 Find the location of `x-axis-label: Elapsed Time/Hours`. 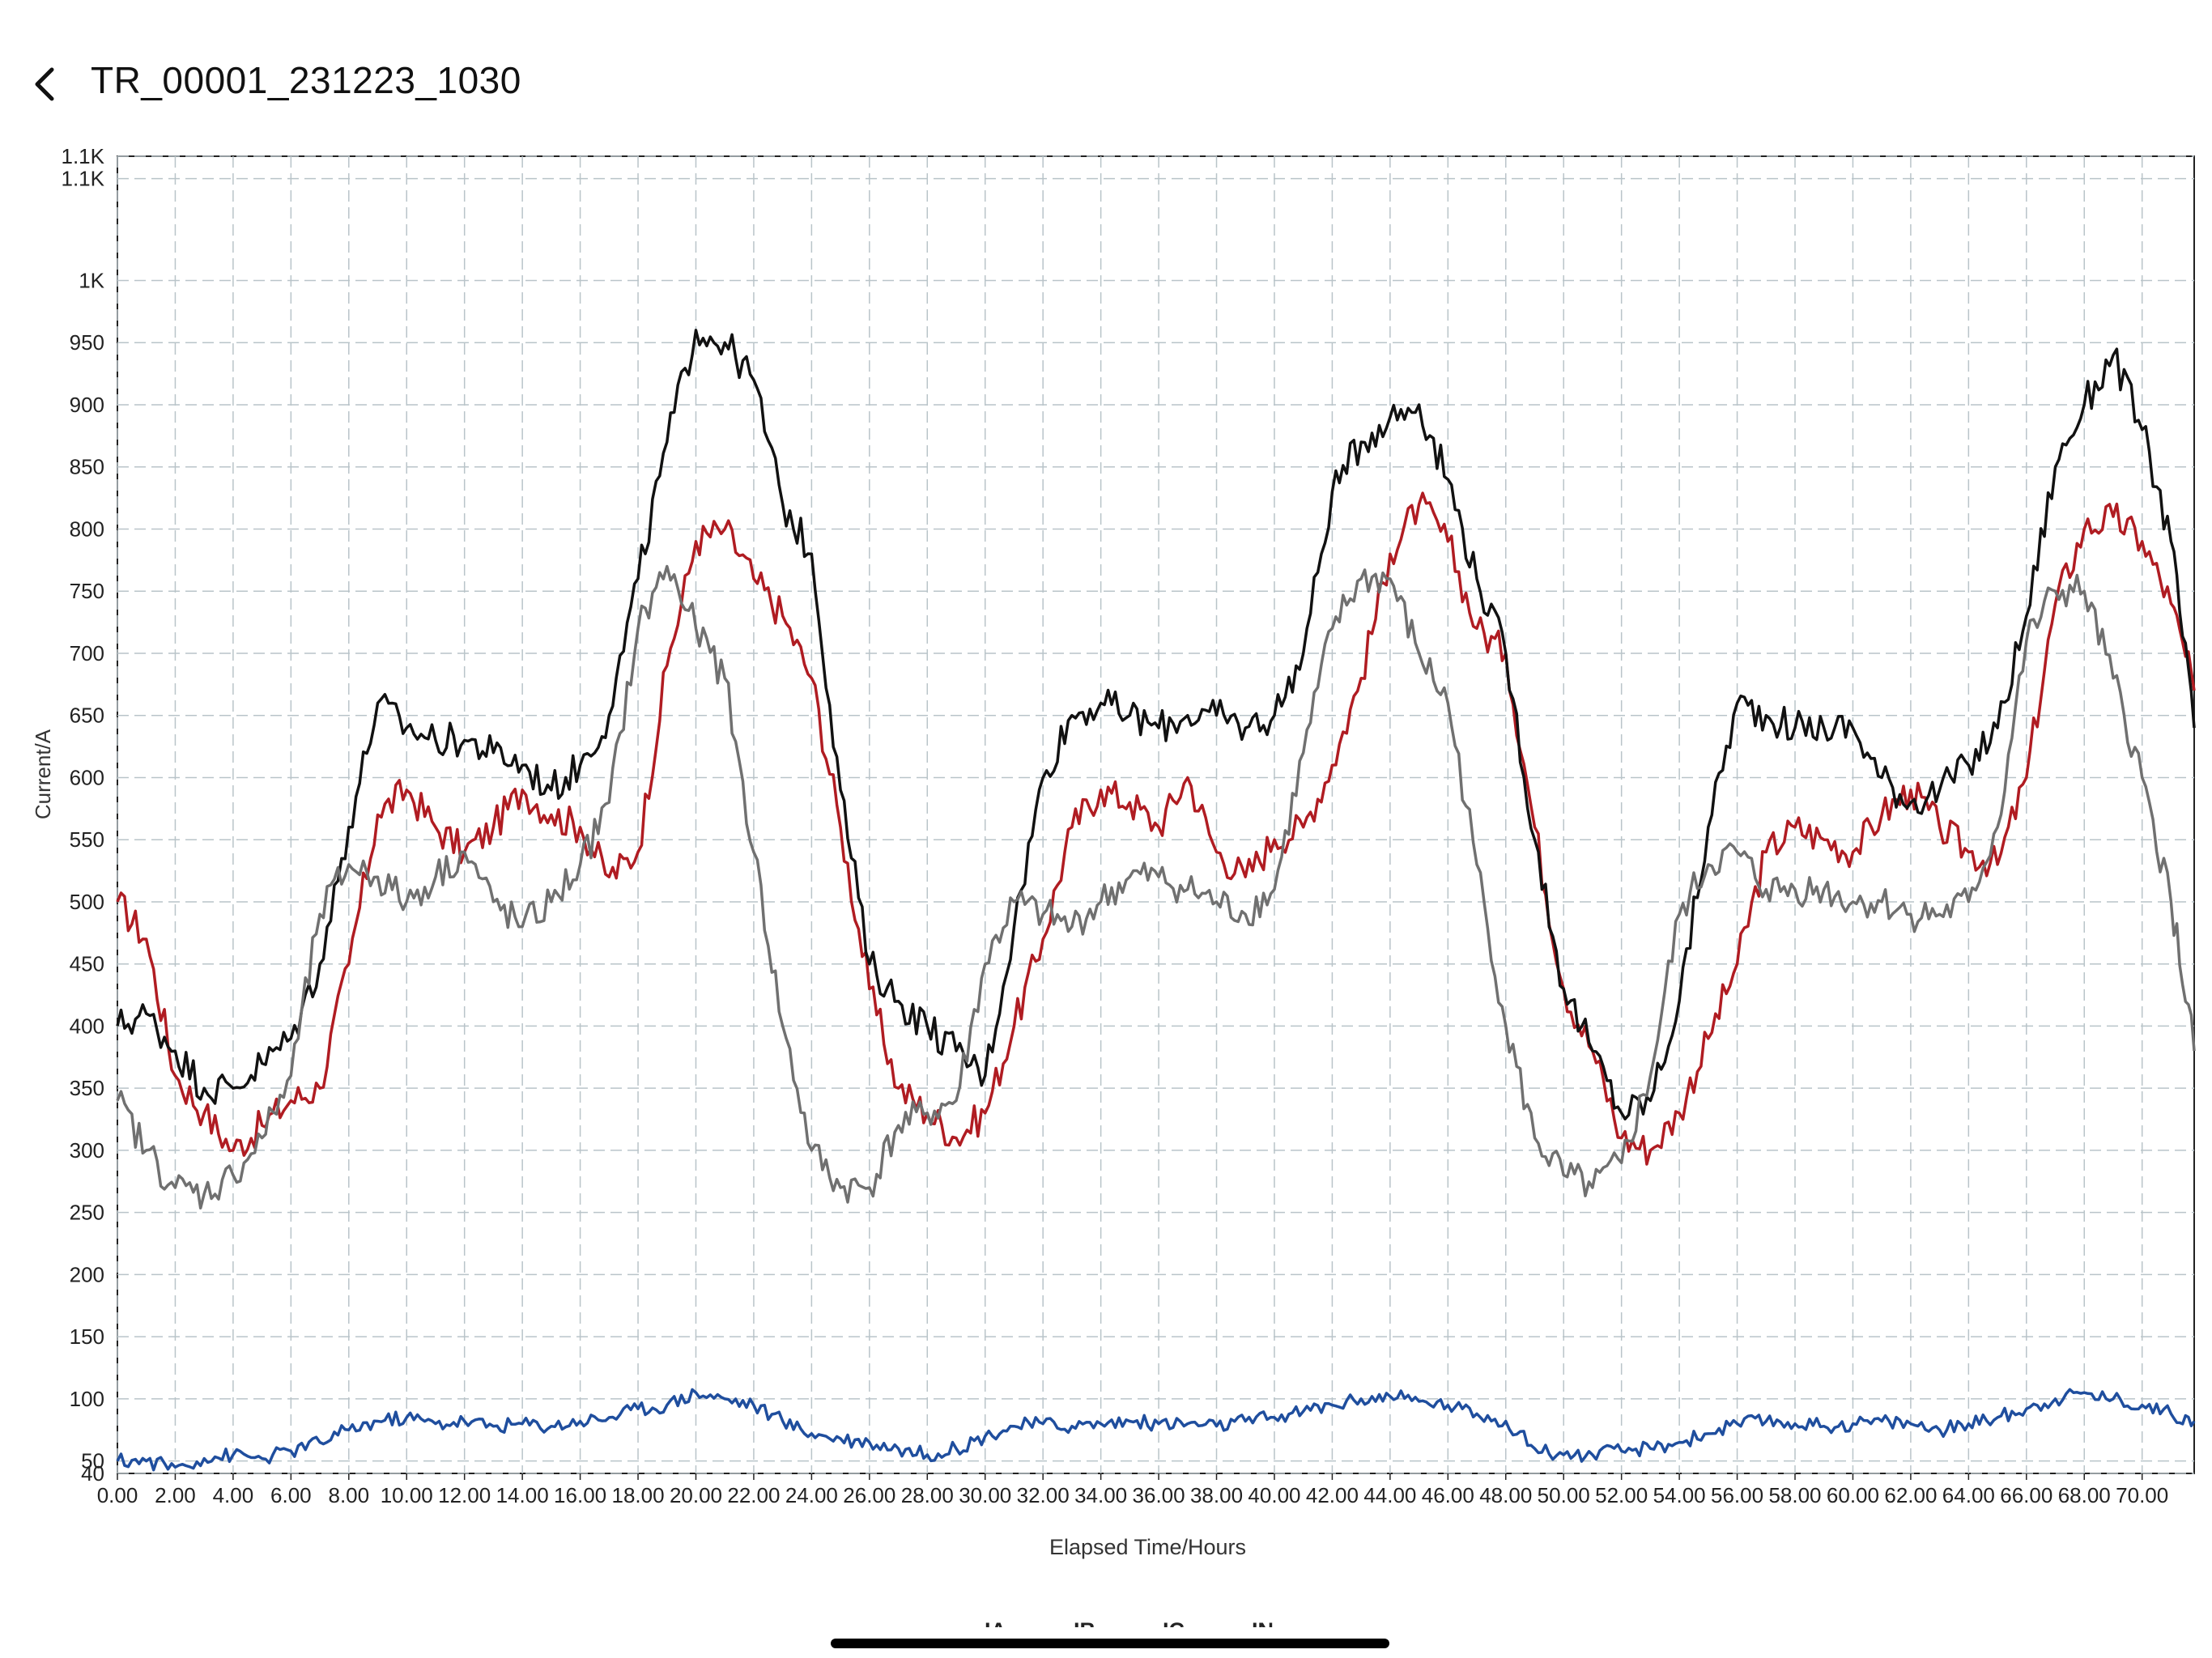

x-axis-label: Elapsed Time/Hours is located at coordinates (1147, 1547).